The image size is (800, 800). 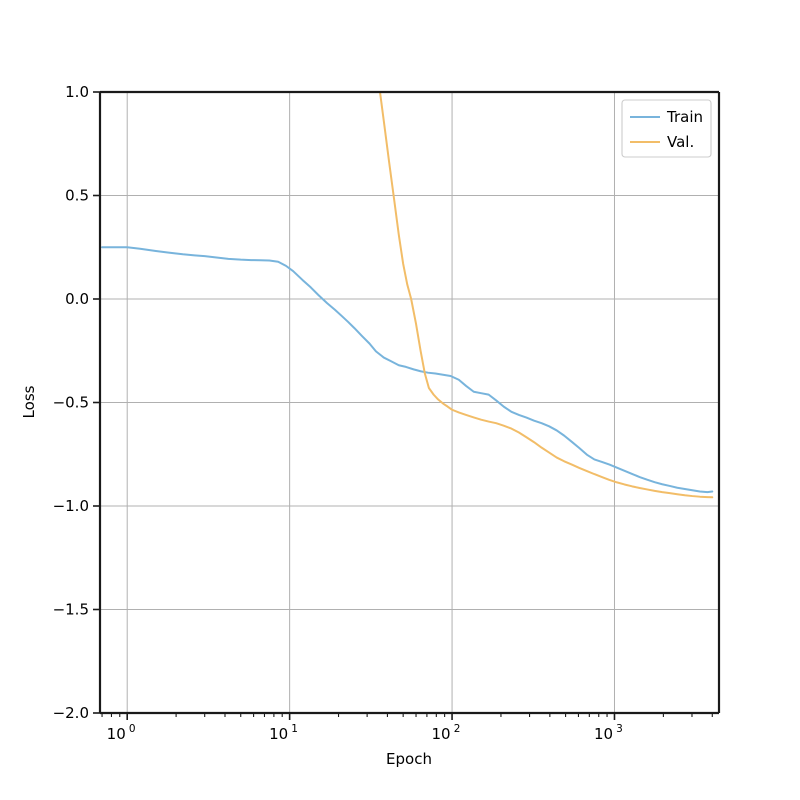 What do you see at coordinates (71, 713) in the screenshot?
I see `y-tick-label-0: −2.0` at bounding box center [71, 713].